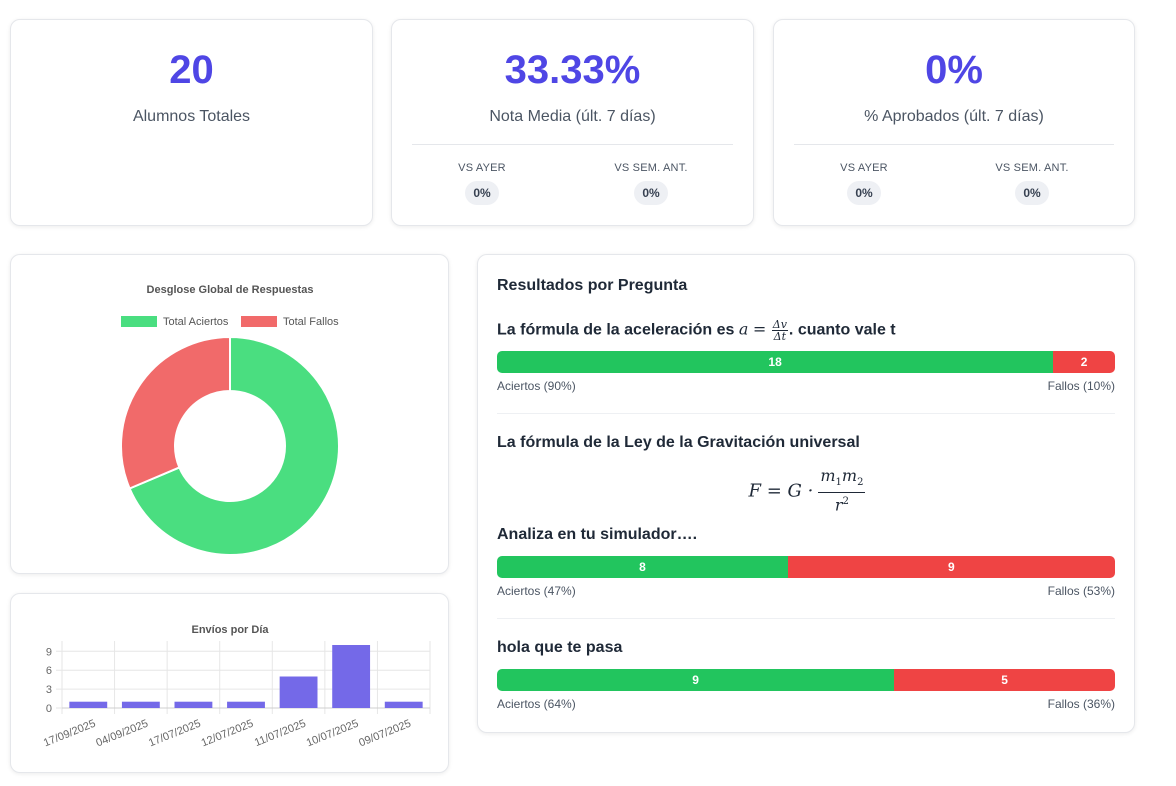  I want to click on bar-12/07/2025, so click(246, 704).